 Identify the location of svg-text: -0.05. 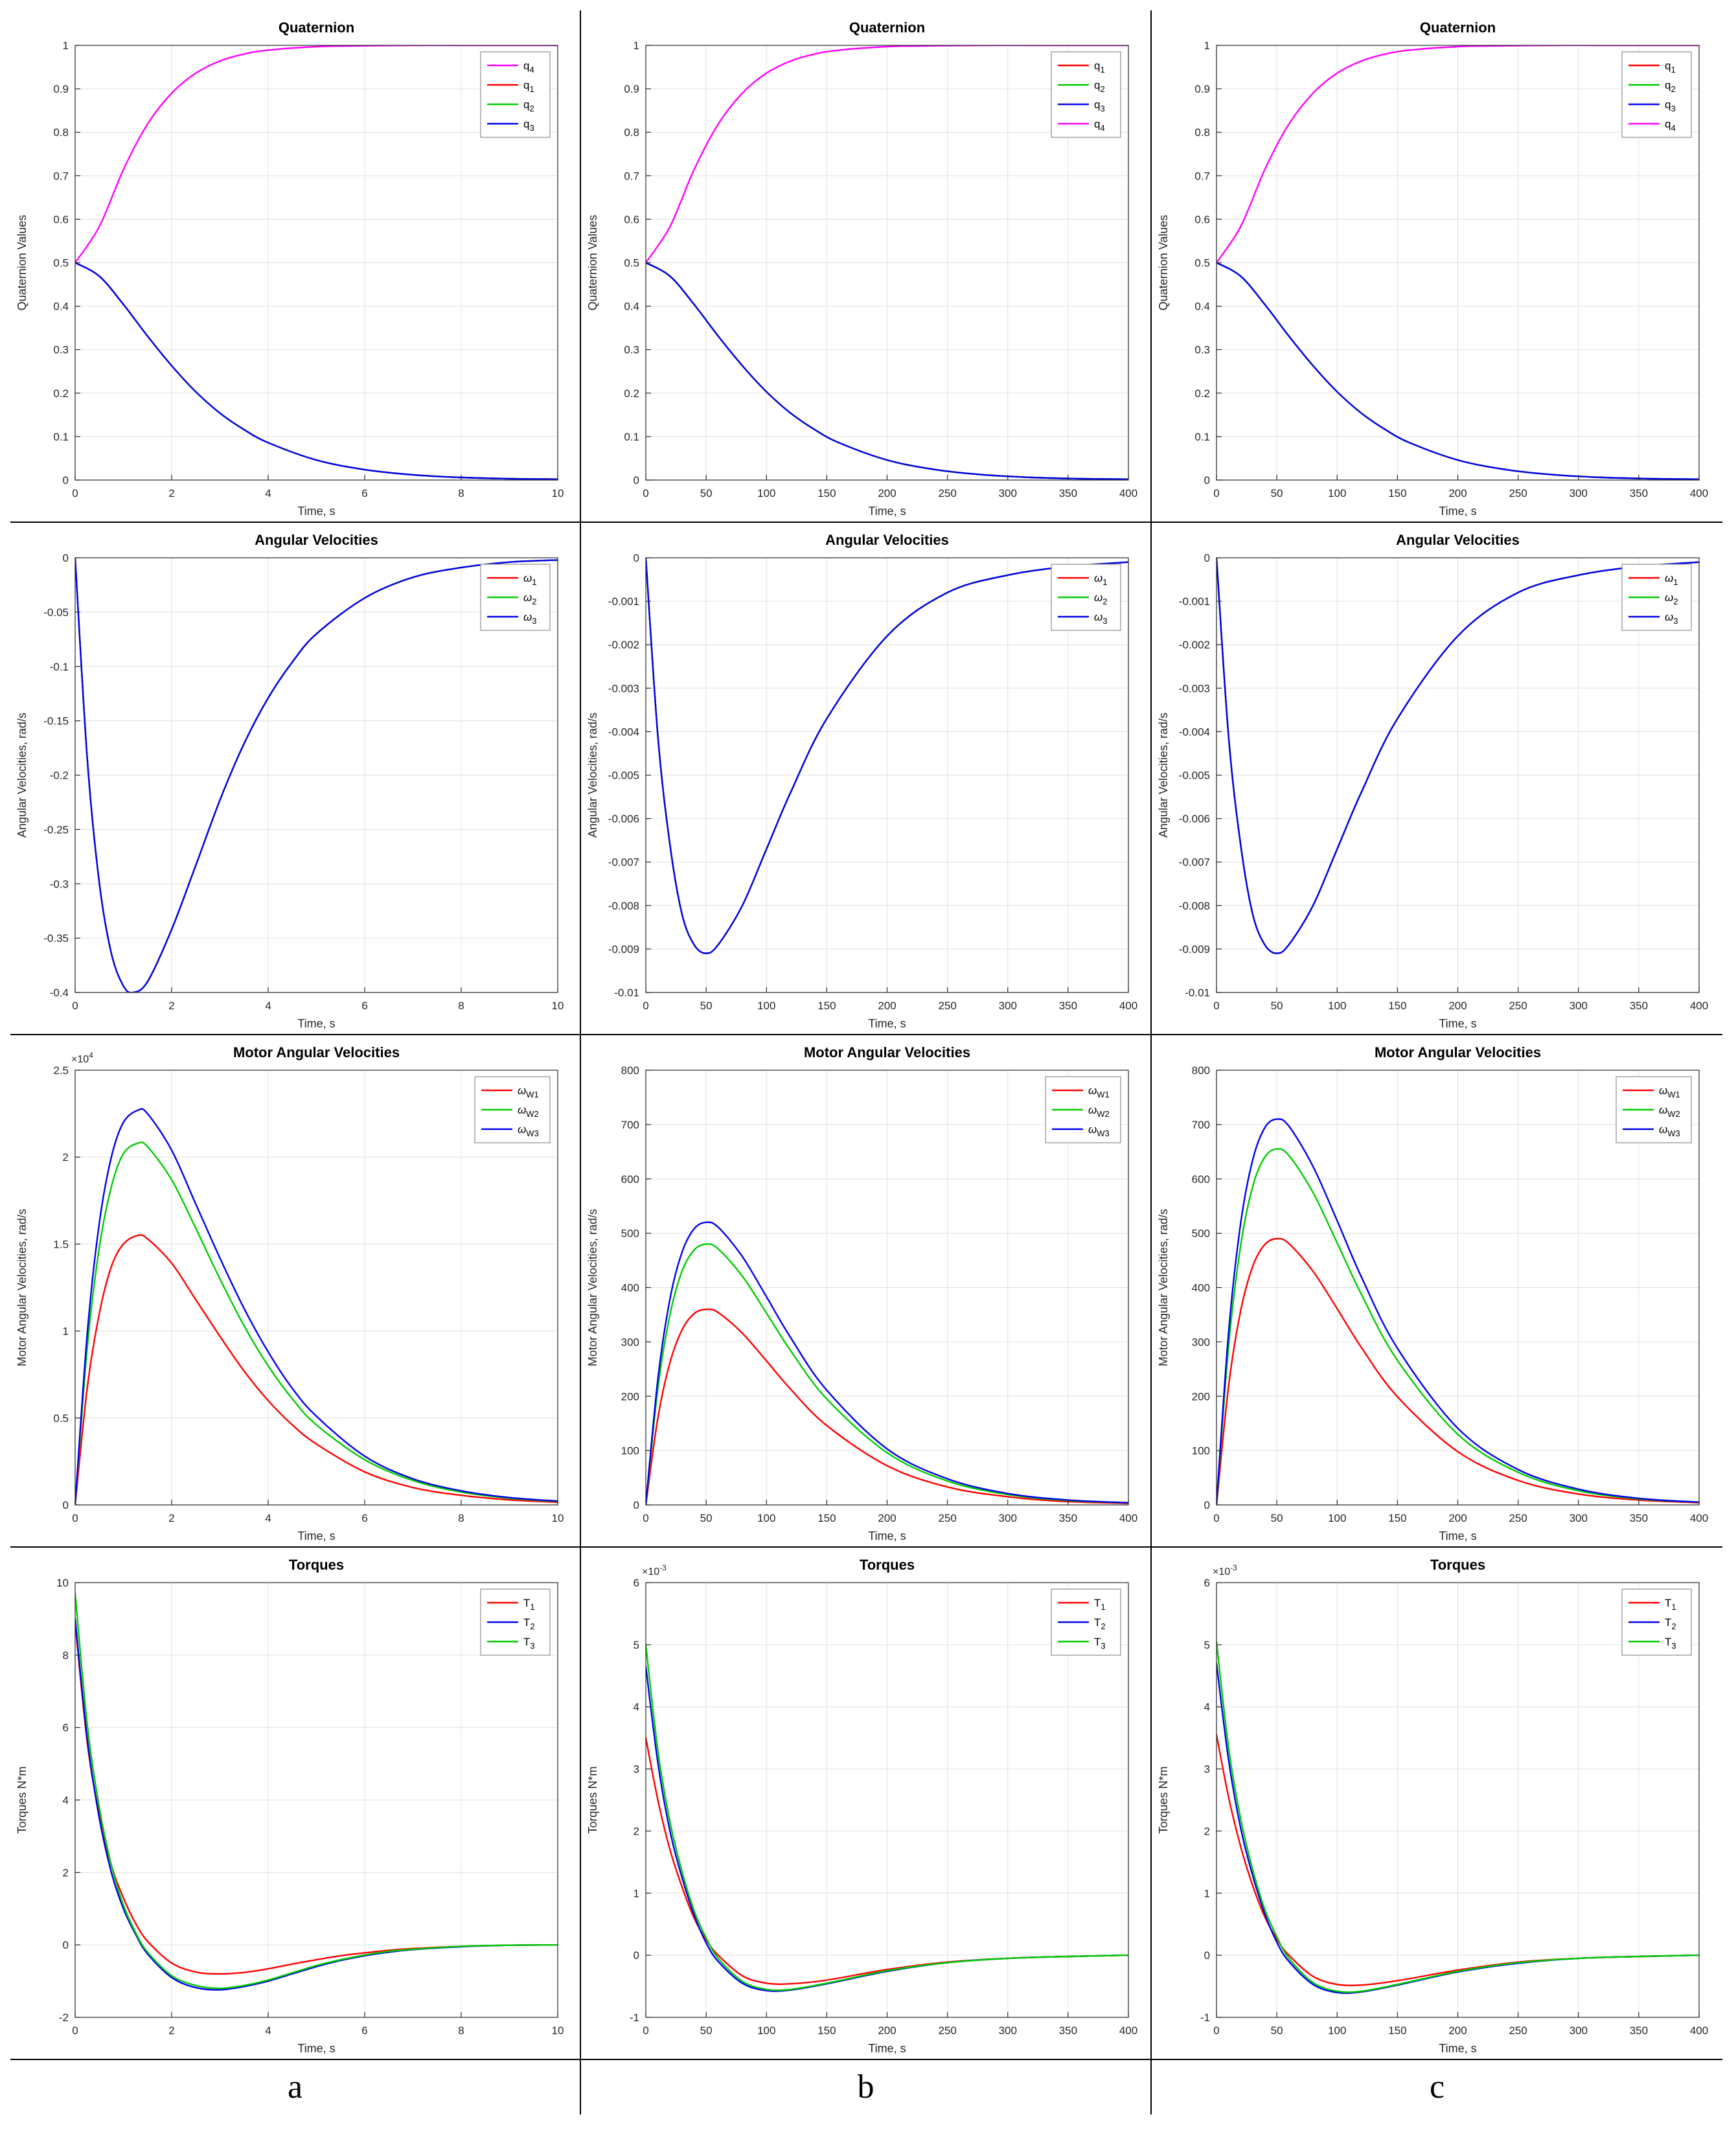
(56, 612).